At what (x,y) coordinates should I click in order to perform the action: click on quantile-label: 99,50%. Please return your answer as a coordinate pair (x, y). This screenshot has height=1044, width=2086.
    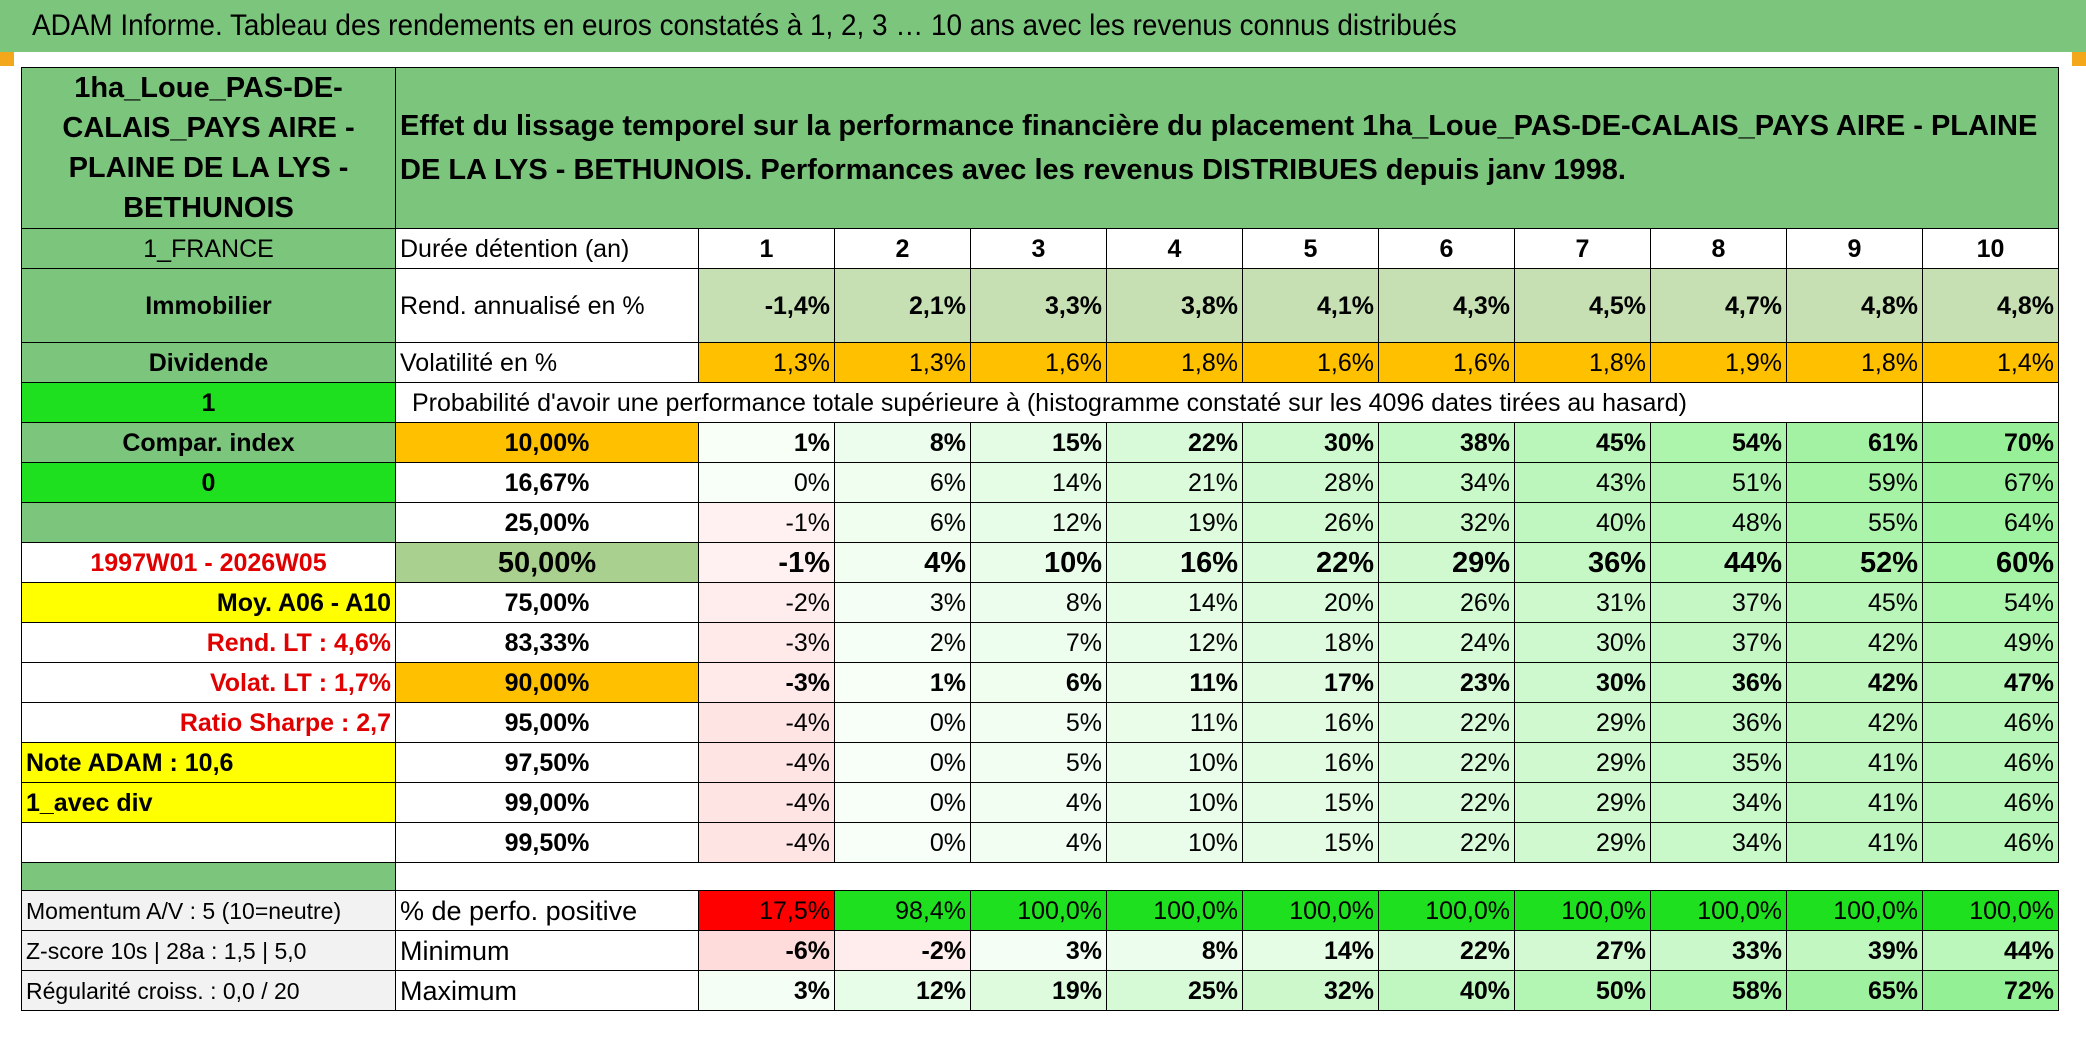
    Looking at the image, I should click on (547, 842).